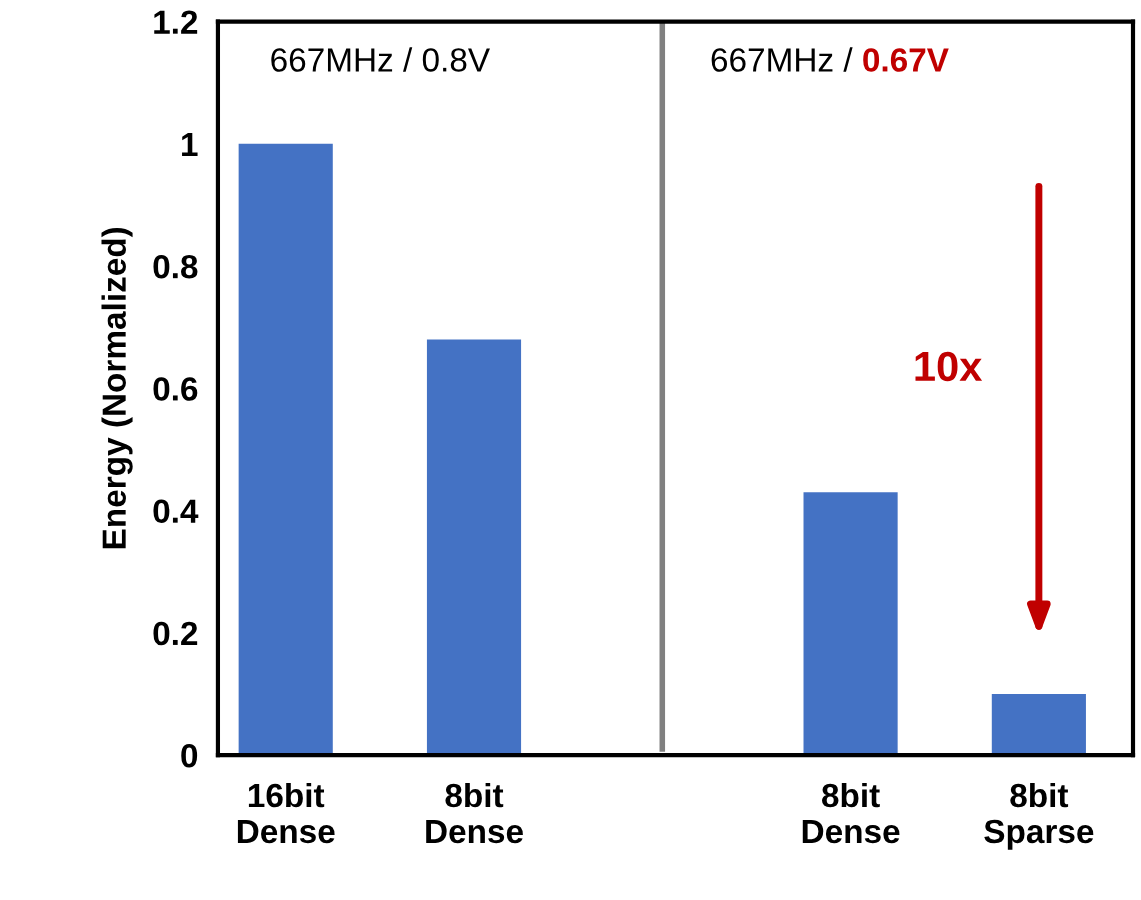 This screenshot has width=1141, height=900. What do you see at coordinates (190, 144) in the screenshot?
I see `y-tick-label: 1` at bounding box center [190, 144].